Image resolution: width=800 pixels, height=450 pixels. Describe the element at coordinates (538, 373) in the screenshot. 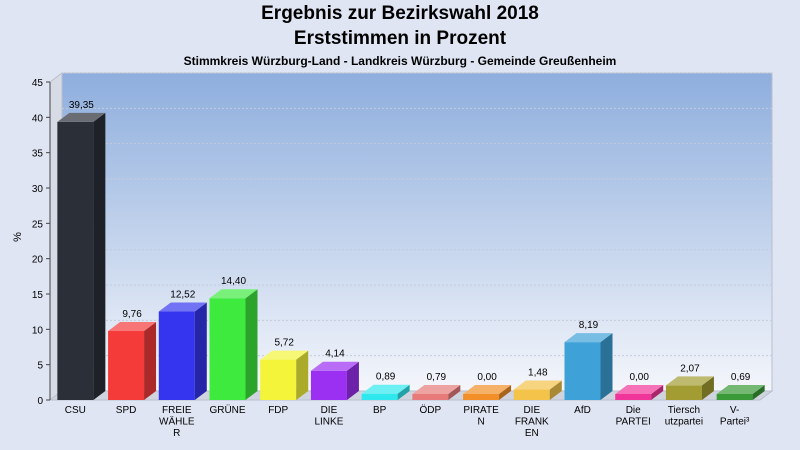

I see `bar-value-label: 1,48` at that location.